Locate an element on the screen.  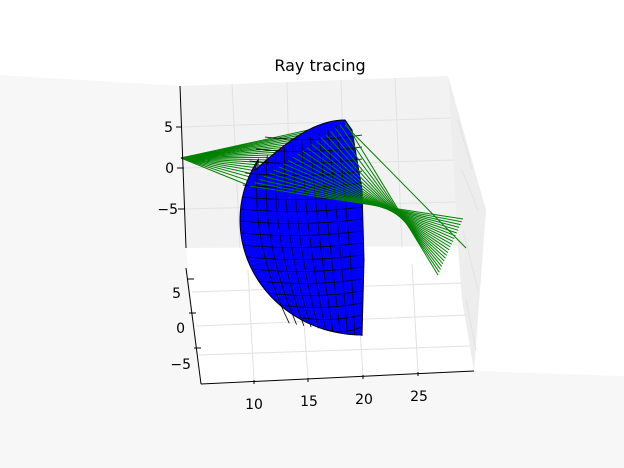
z-tick-label: 5 is located at coordinates (168, 128).